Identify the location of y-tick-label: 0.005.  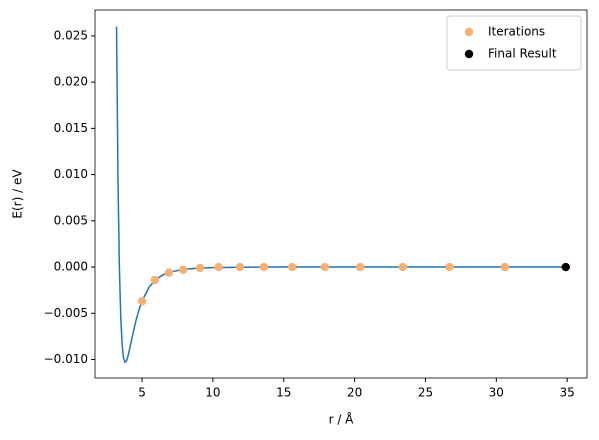
(71, 220).